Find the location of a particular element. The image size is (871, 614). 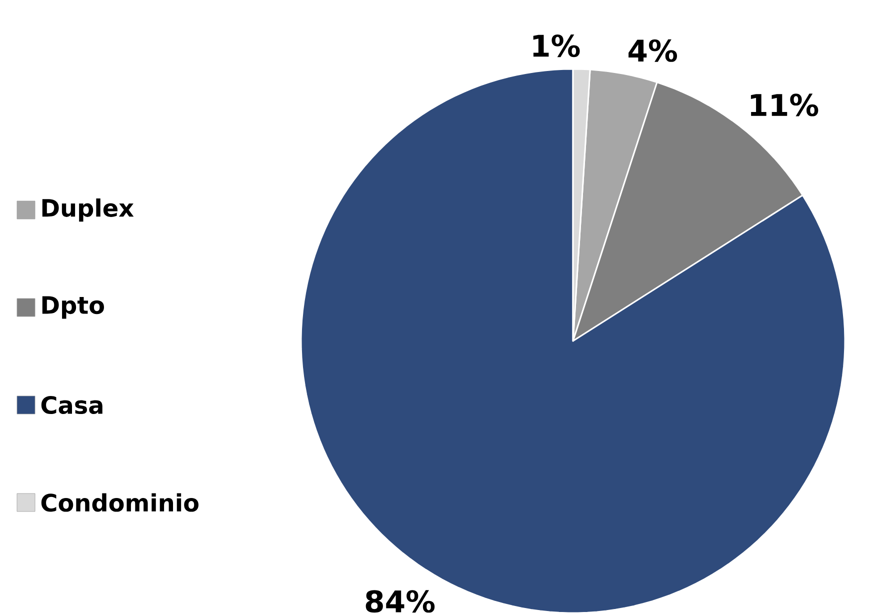

legend-label: Duplex is located at coordinates (88, 210).